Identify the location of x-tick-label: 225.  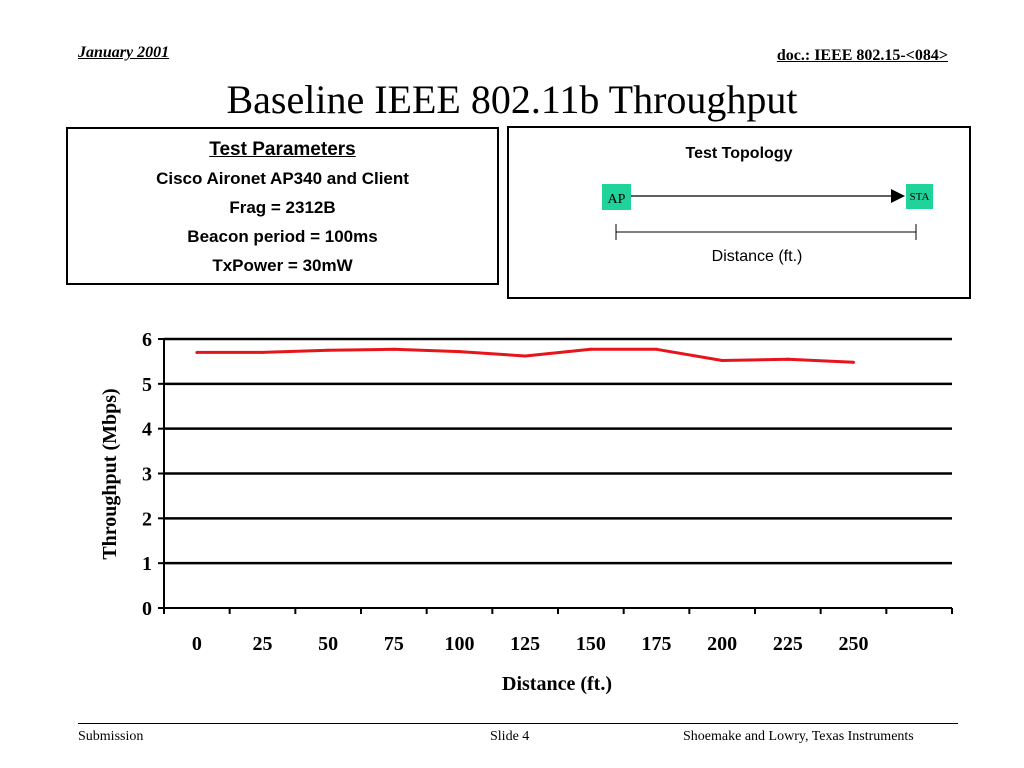
(788, 644).